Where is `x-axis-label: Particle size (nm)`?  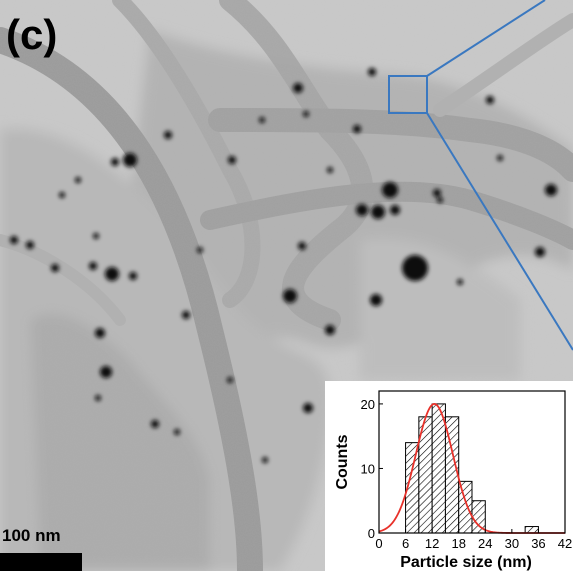
x-axis-label: Particle size (nm) is located at coordinates (466, 562).